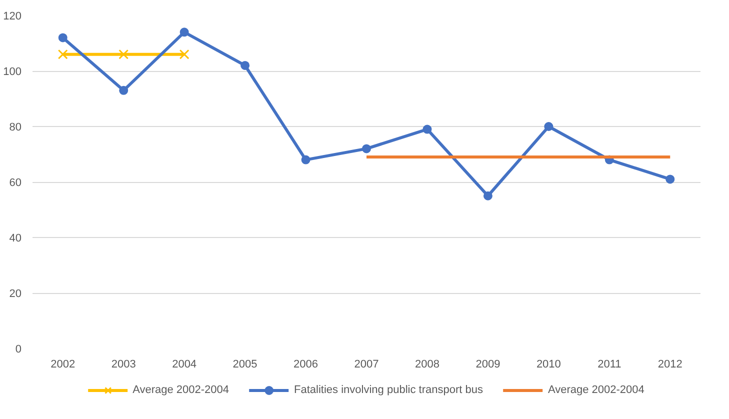 Image resolution: width=729 pixels, height=419 pixels. What do you see at coordinates (427, 364) in the screenshot?
I see `x-tick-label: 2008` at bounding box center [427, 364].